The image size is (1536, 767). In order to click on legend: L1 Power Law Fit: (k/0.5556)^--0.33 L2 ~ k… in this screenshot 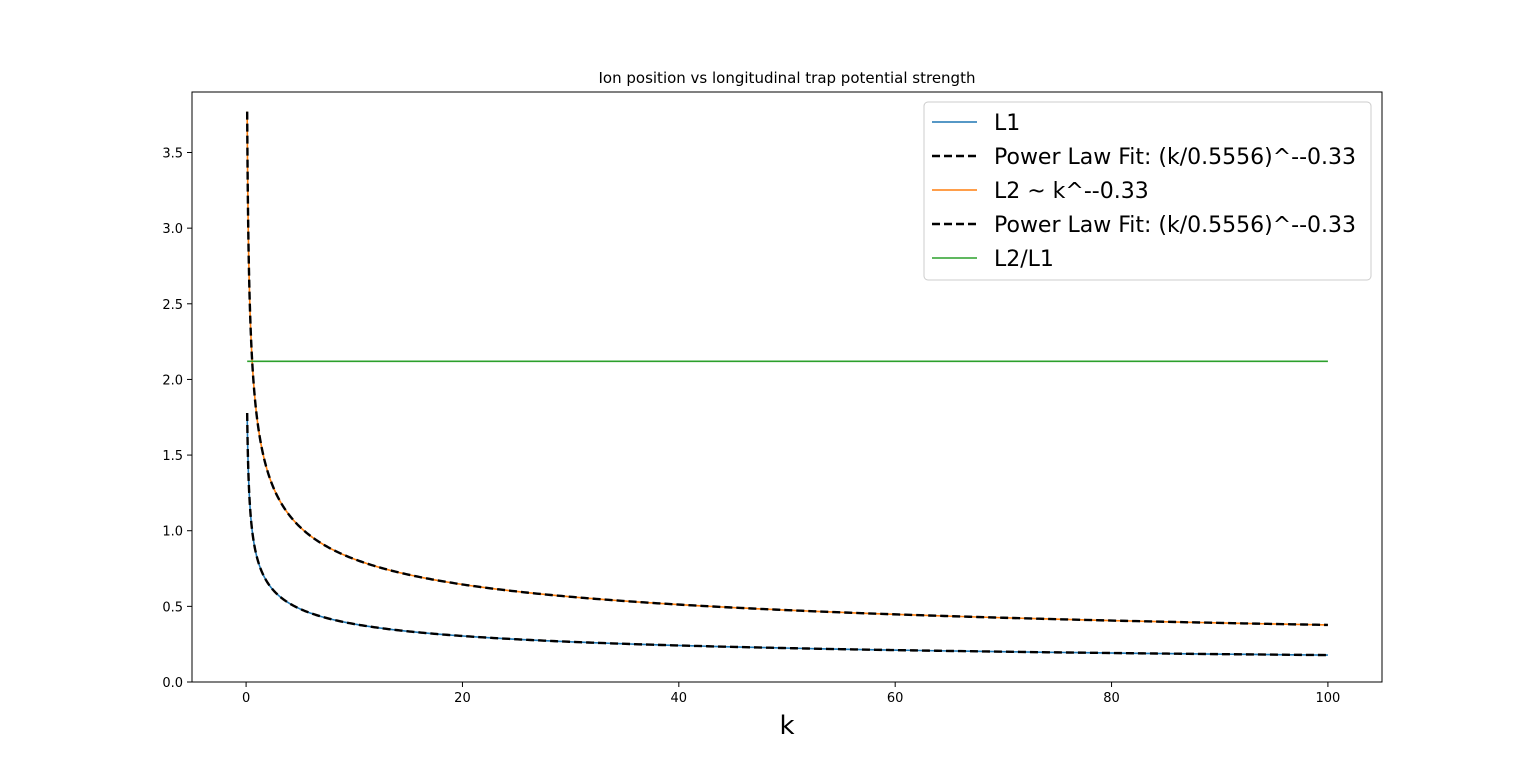, I will do `click(1147, 191)`.